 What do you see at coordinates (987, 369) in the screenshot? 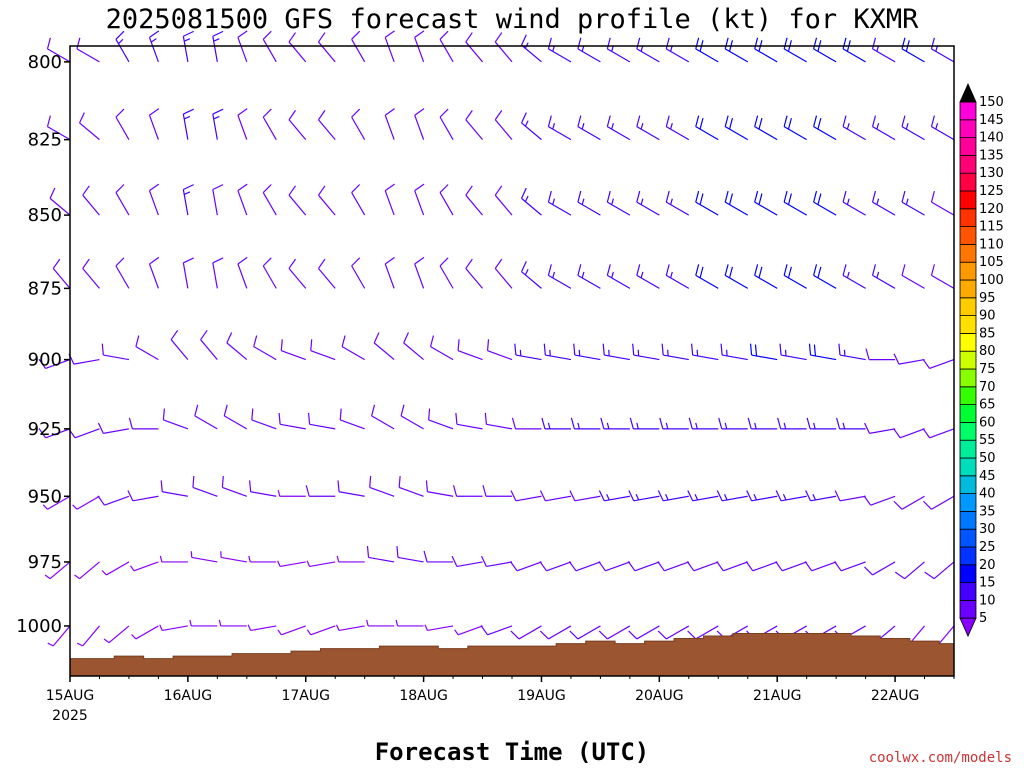
I see `colorbar-label: 75` at bounding box center [987, 369].